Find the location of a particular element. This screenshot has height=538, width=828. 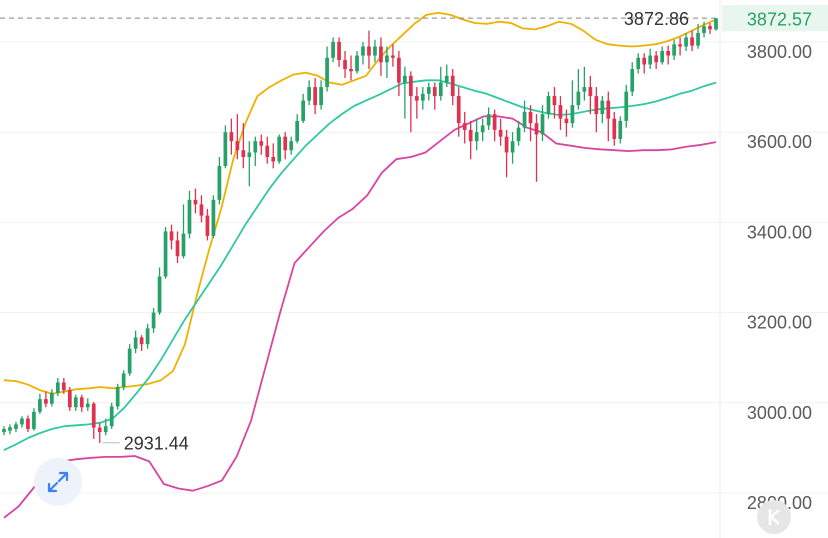

y-tick-label: 3400.00 is located at coordinates (779, 232).